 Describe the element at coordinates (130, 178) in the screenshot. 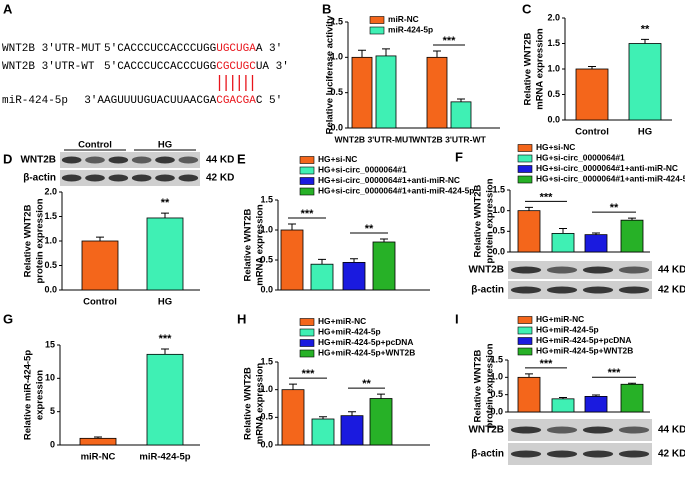

I see `blot-strip` at that location.